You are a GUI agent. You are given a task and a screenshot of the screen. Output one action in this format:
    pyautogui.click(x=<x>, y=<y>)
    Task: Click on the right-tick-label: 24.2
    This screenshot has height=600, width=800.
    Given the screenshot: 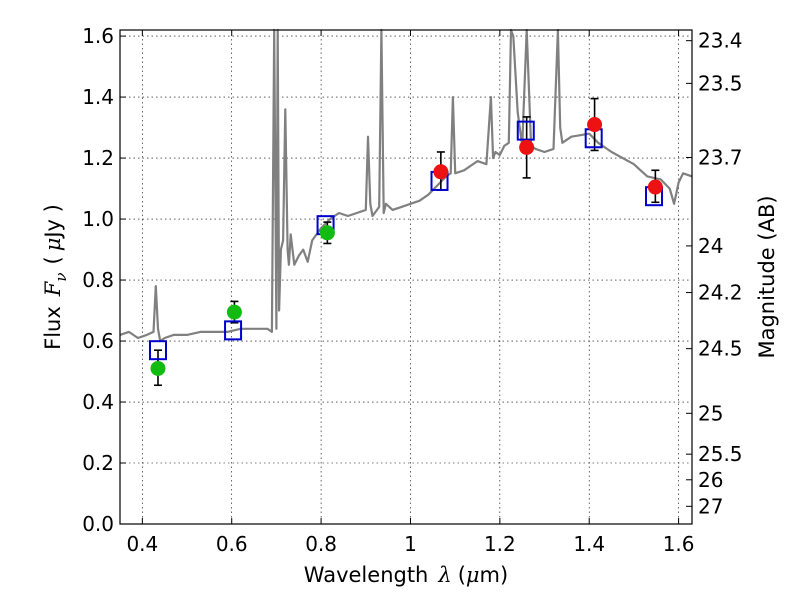 What is the action you would take?
    pyautogui.click(x=720, y=293)
    